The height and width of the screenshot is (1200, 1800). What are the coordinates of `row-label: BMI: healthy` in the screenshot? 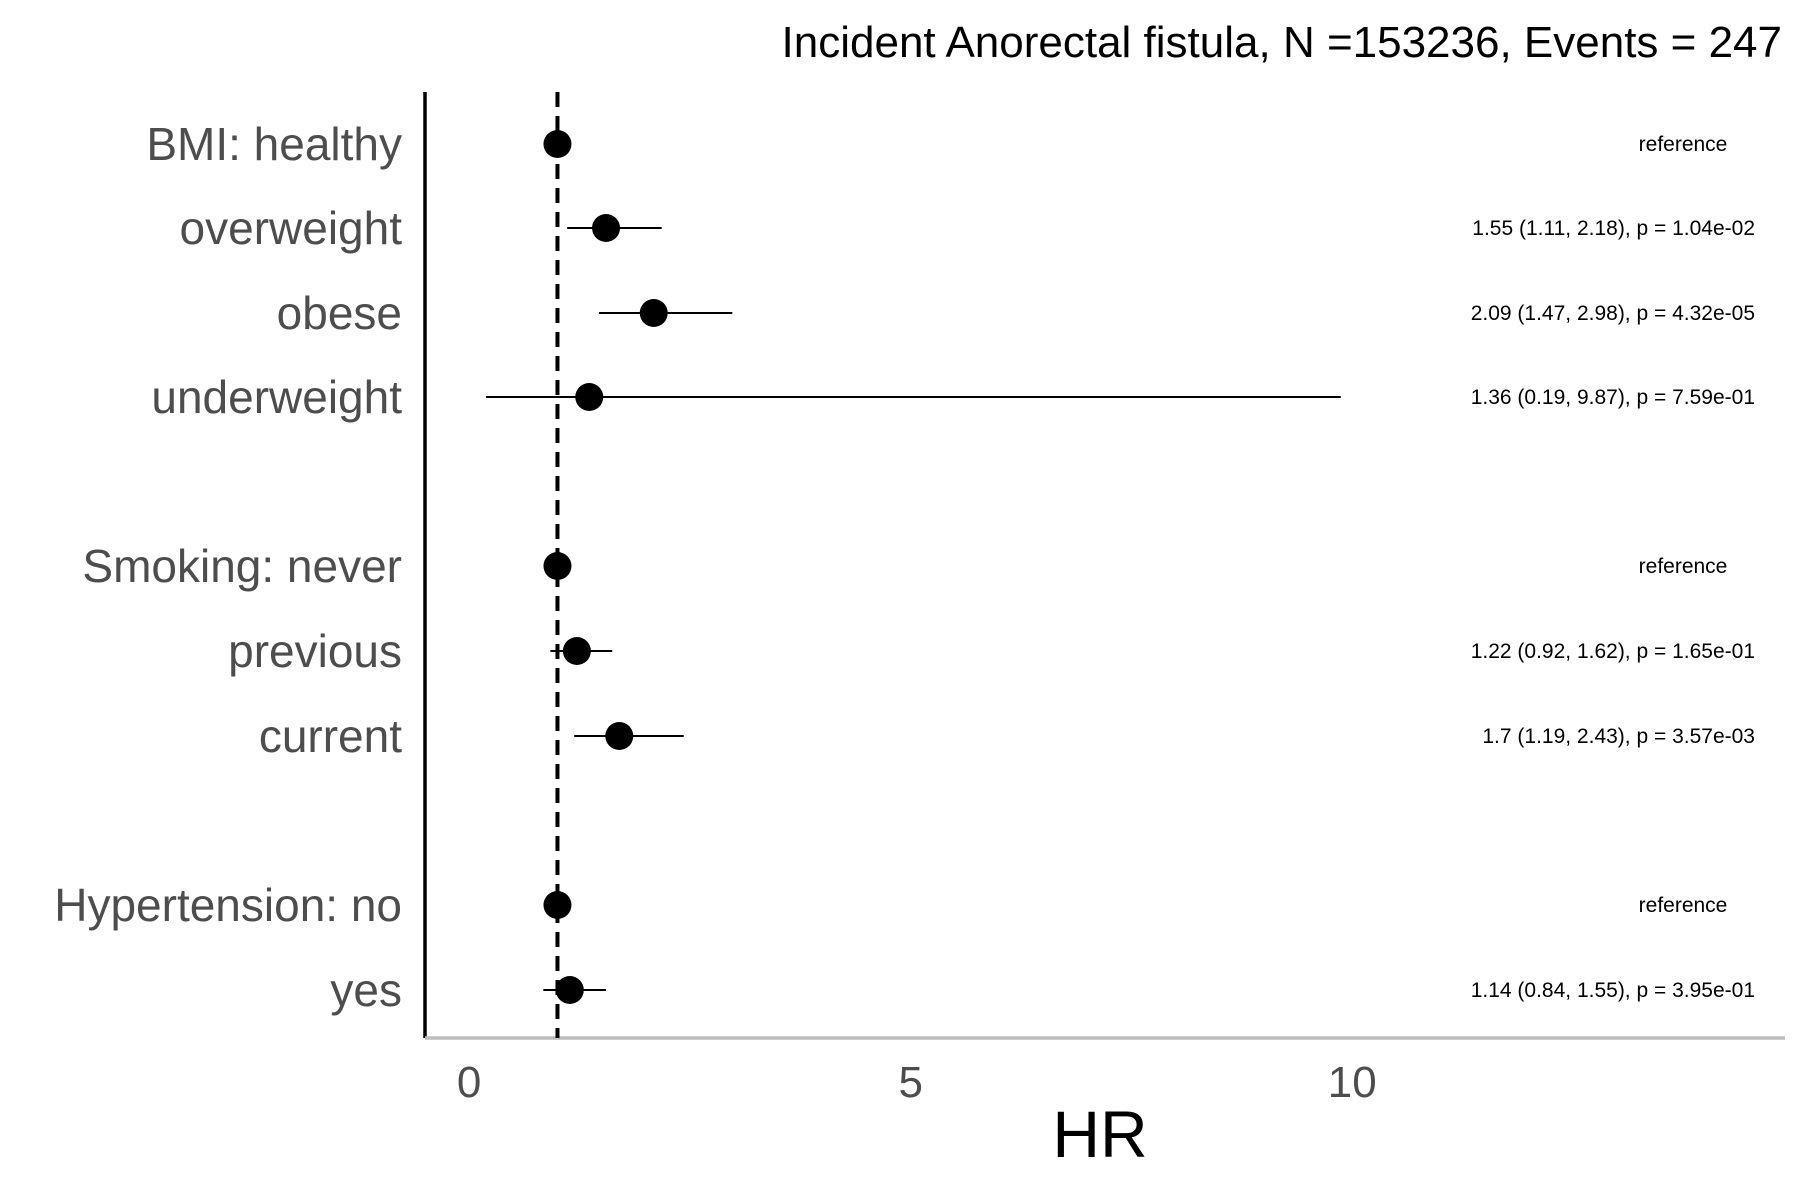 It's located at (274, 144).